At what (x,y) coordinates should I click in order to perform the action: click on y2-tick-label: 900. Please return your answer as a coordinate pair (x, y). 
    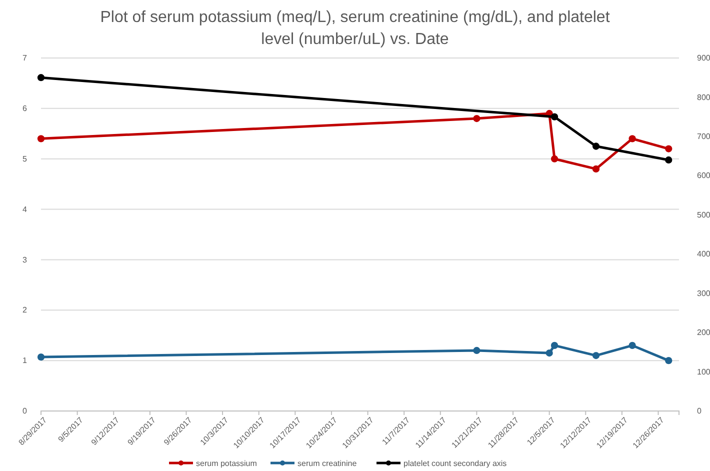
    Looking at the image, I should click on (703, 58).